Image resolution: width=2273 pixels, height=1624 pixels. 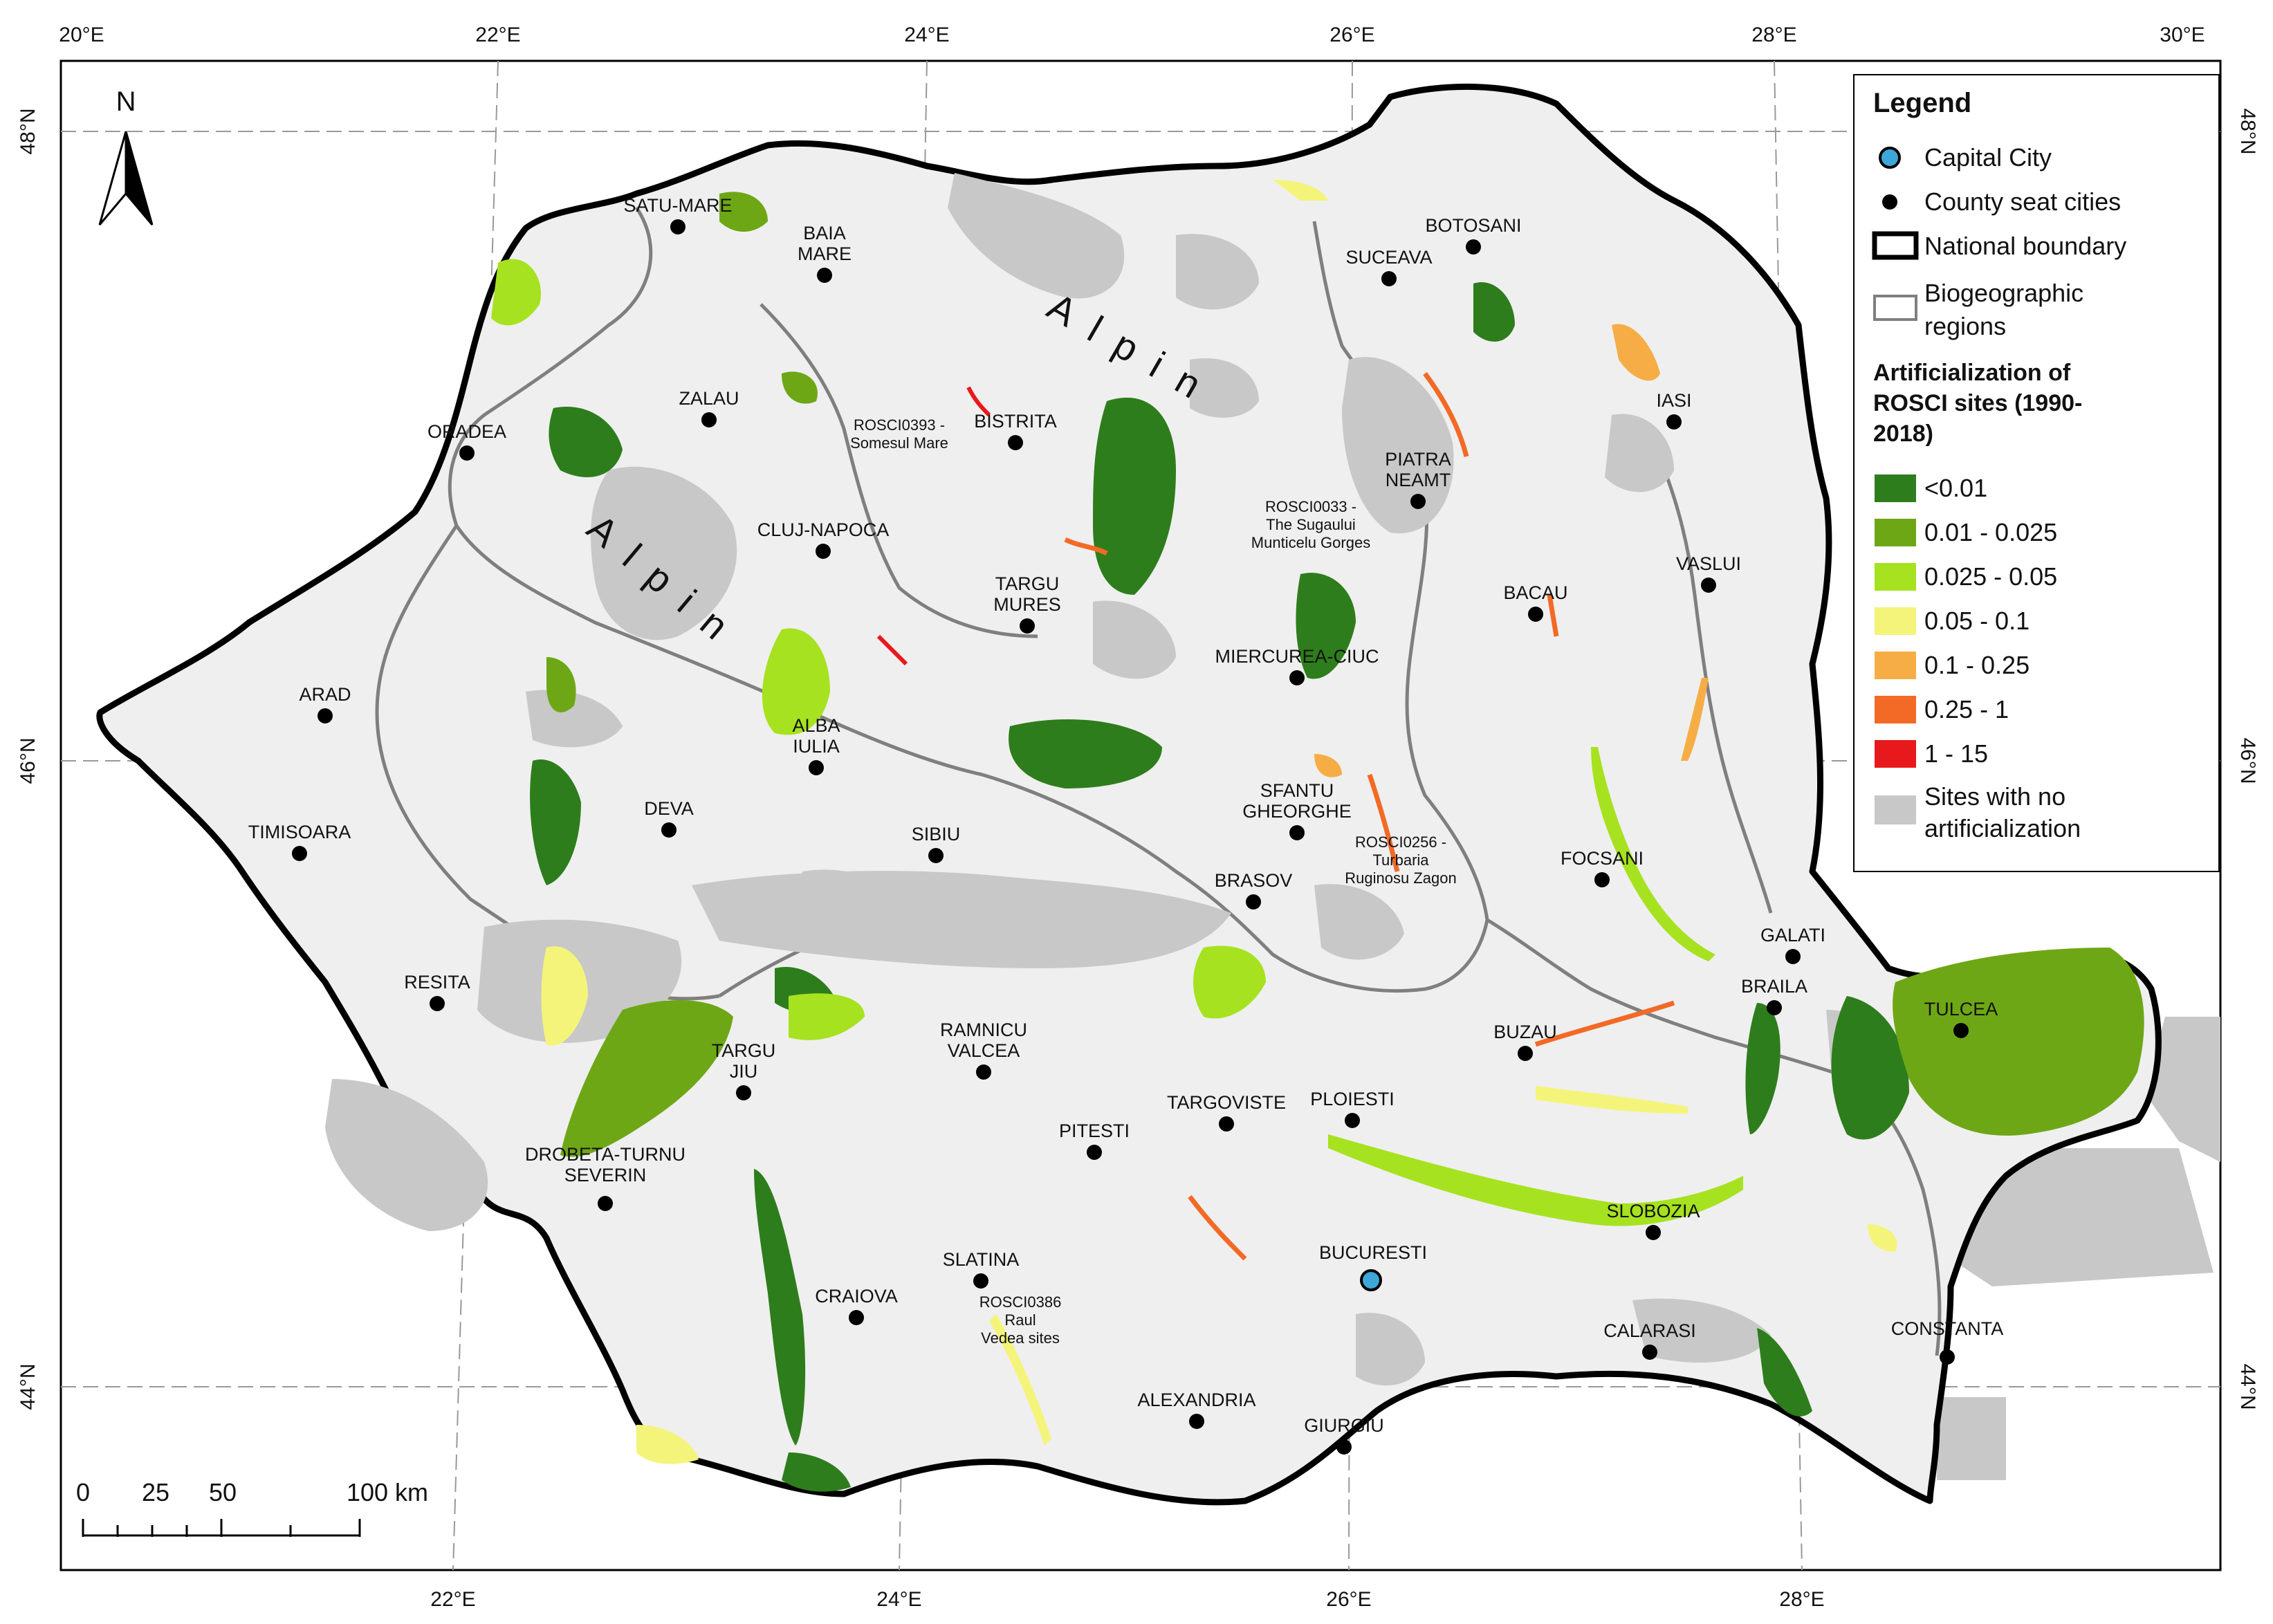 I want to click on site-label-3: ROSCI0386 Raul Vedea sites, so click(x=1021, y=1320).